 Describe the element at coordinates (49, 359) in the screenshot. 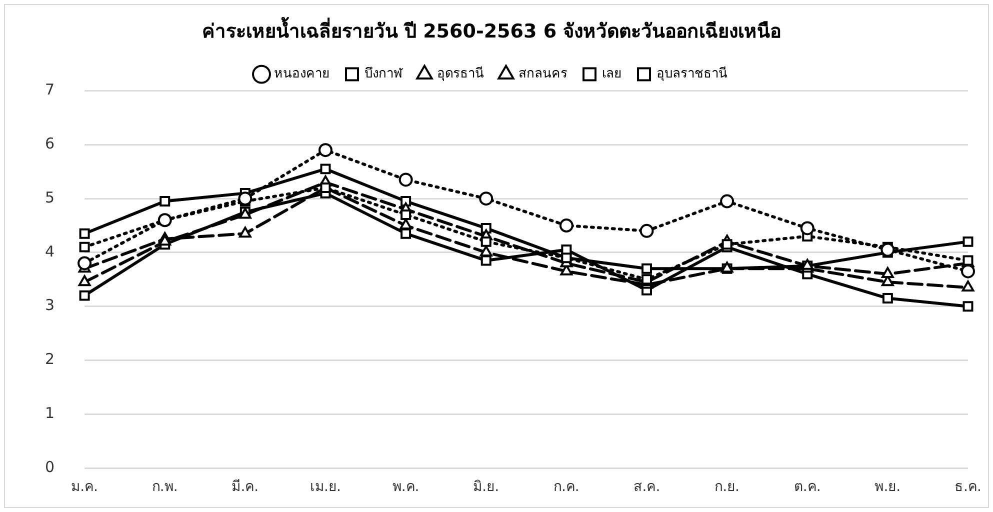

I see `y-tick-label: 2` at that location.